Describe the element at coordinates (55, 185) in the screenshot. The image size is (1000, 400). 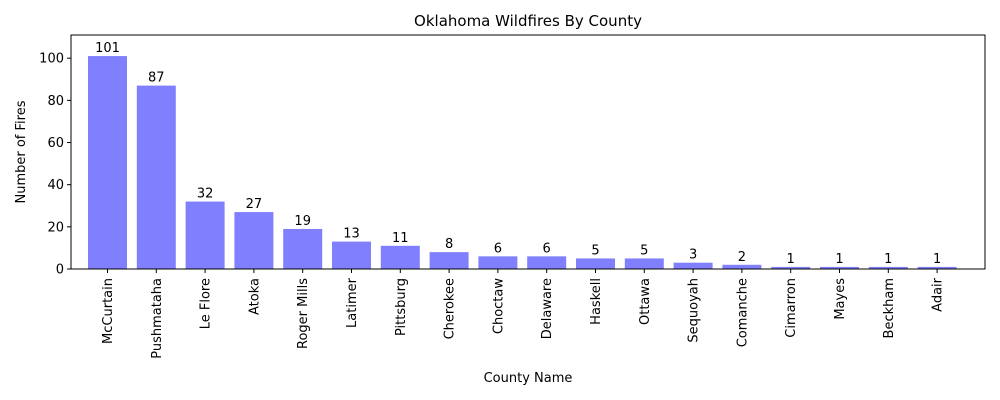
I see `y-tick-label: 40` at that location.